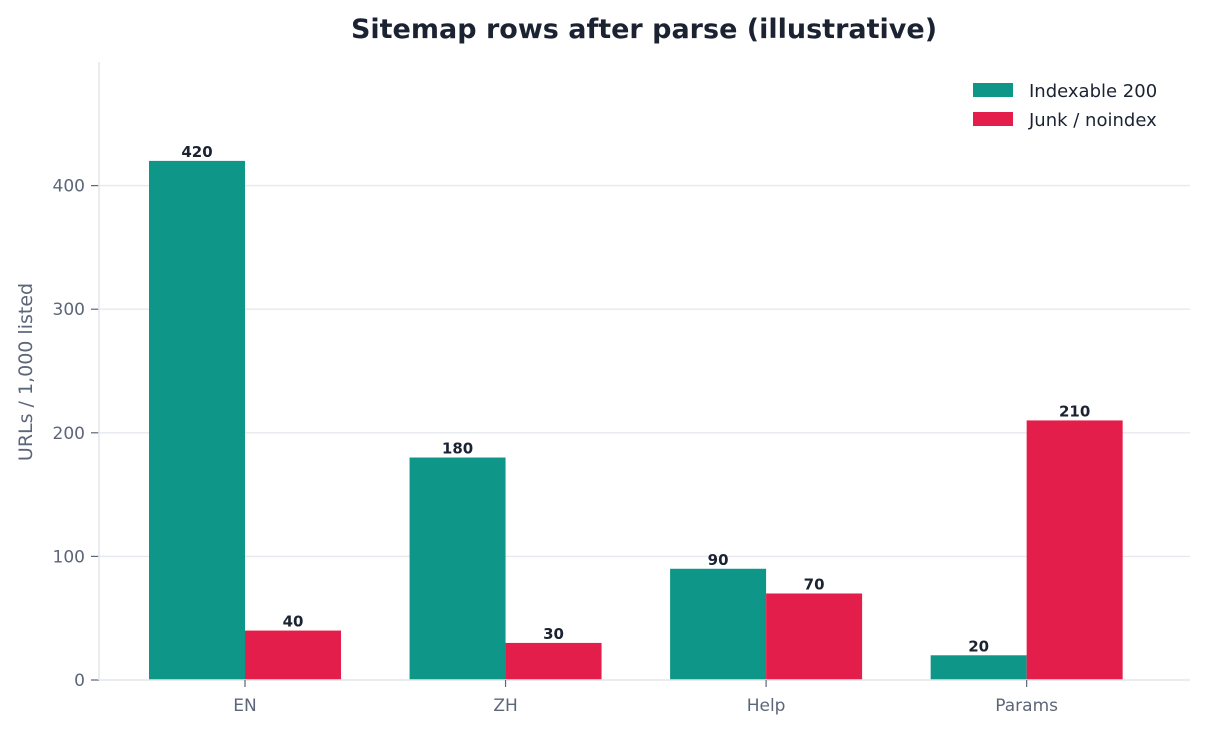 The height and width of the screenshot is (735, 1206). What do you see at coordinates (1026, 706) in the screenshot?
I see `x-tick-label: Params` at bounding box center [1026, 706].